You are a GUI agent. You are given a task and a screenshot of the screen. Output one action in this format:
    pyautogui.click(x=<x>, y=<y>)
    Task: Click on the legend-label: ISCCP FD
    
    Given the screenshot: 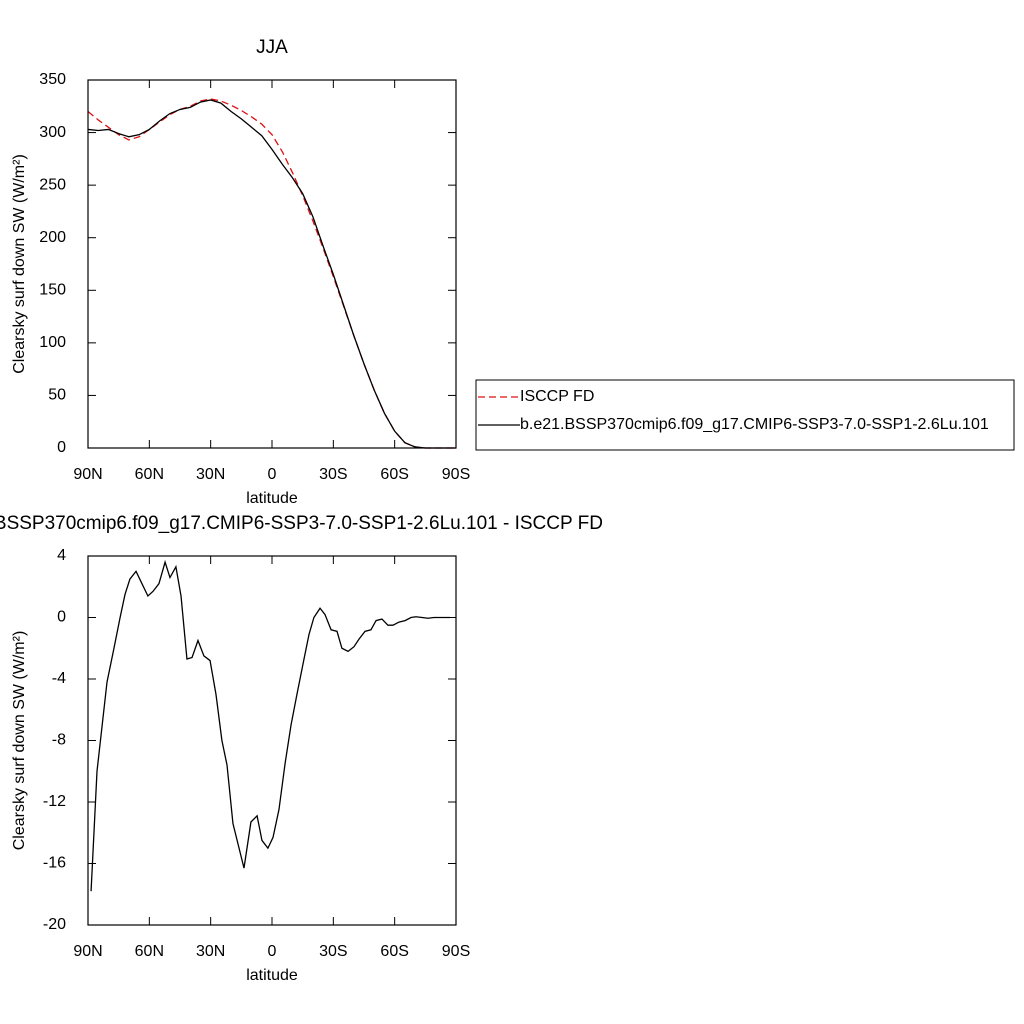 What is the action you would take?
    pyautogui.click(x=557, y=396)
    